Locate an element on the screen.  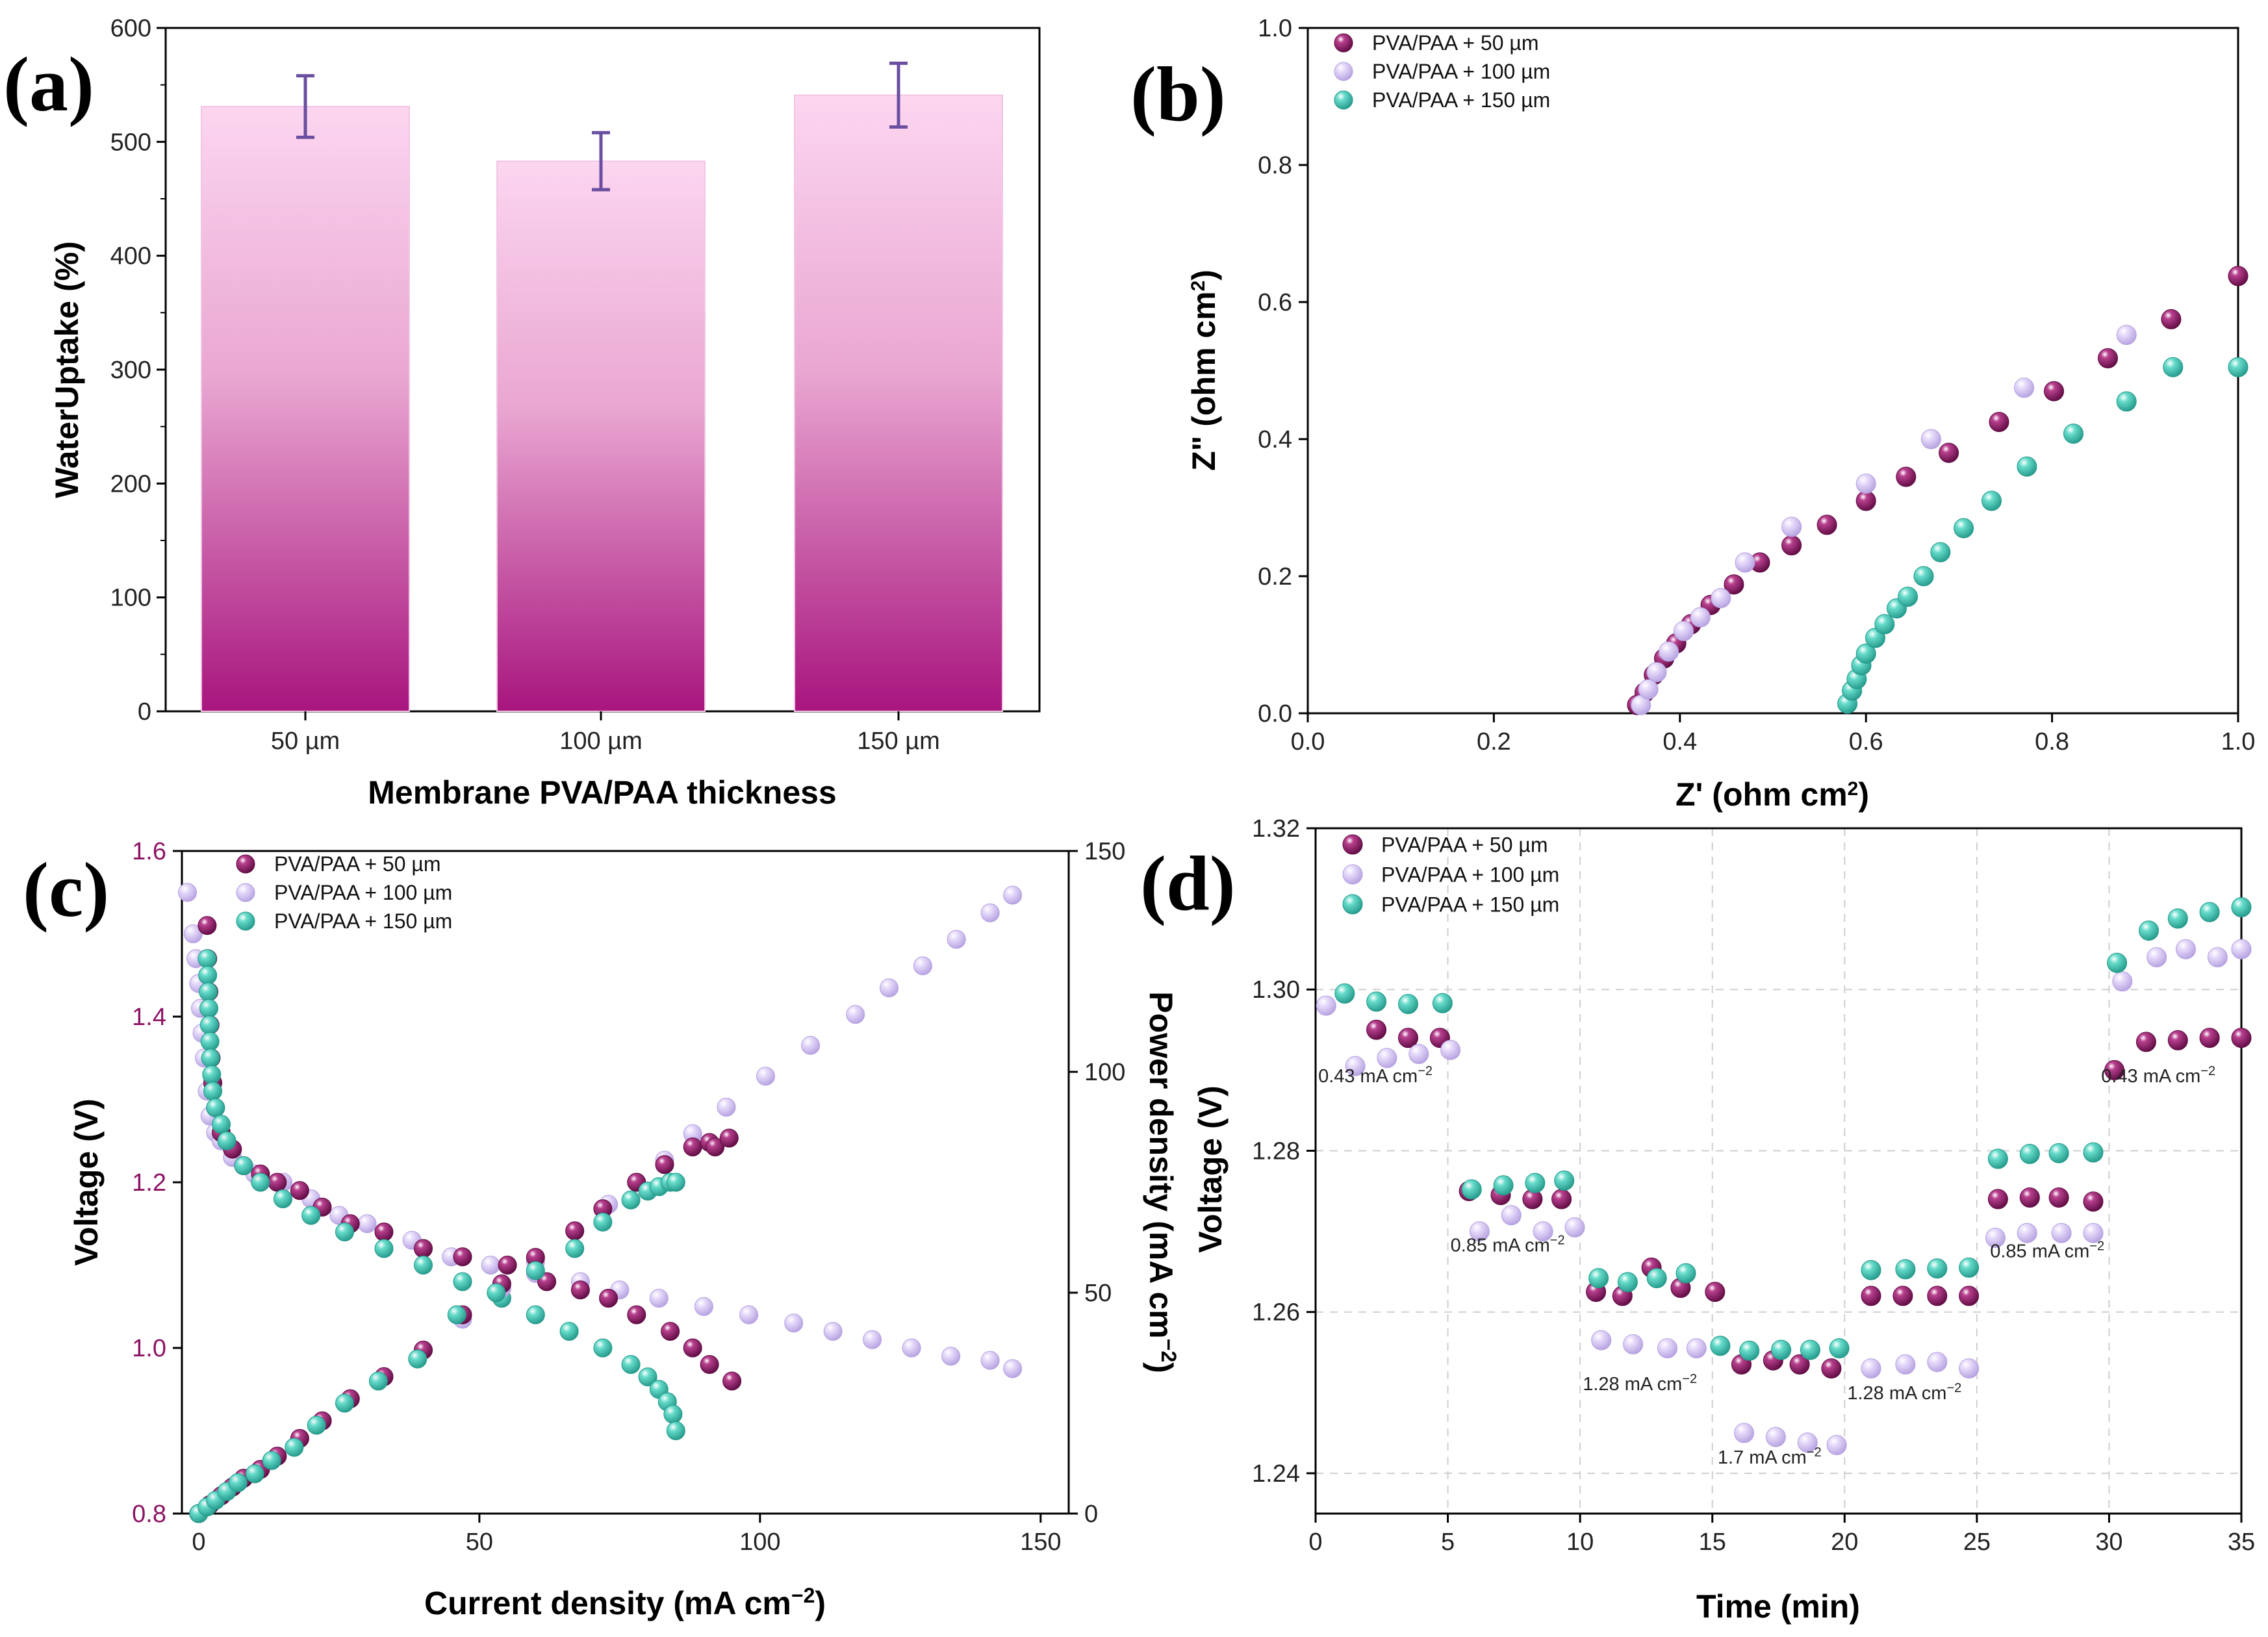
panel-b-ylabel: Z" (ohm cm2) is located at coordinates (1204, 370).